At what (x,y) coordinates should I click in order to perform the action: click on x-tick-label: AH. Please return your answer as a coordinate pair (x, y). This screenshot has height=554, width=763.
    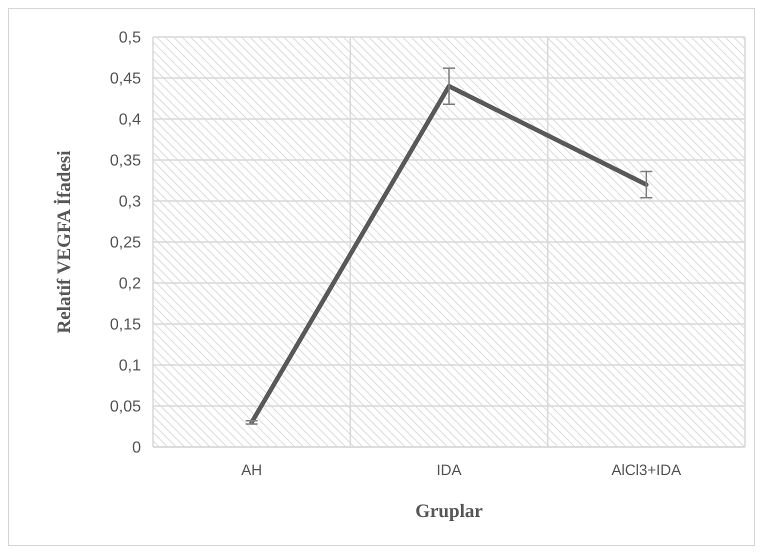
    Looking at the image, I should click on (251, 470).